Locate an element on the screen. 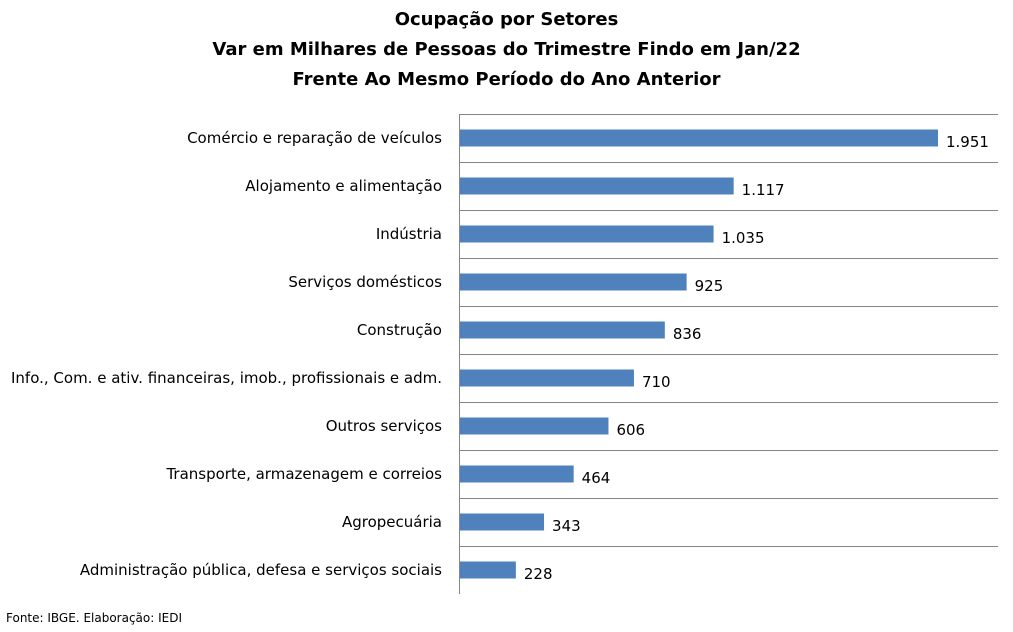 Image resolution: width=1013 pixels, height=632 pixels. category-label: Construção is located at coordinates (399, 330).